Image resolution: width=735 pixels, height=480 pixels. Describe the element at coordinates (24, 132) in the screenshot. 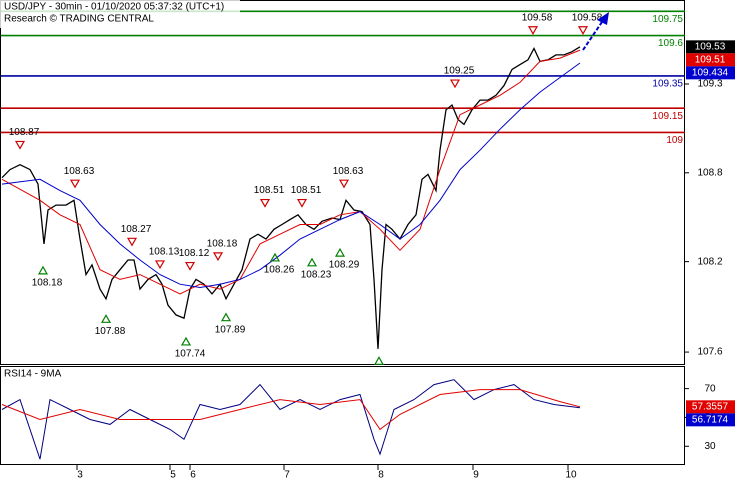

I see `high-label: 108.87` at that location.